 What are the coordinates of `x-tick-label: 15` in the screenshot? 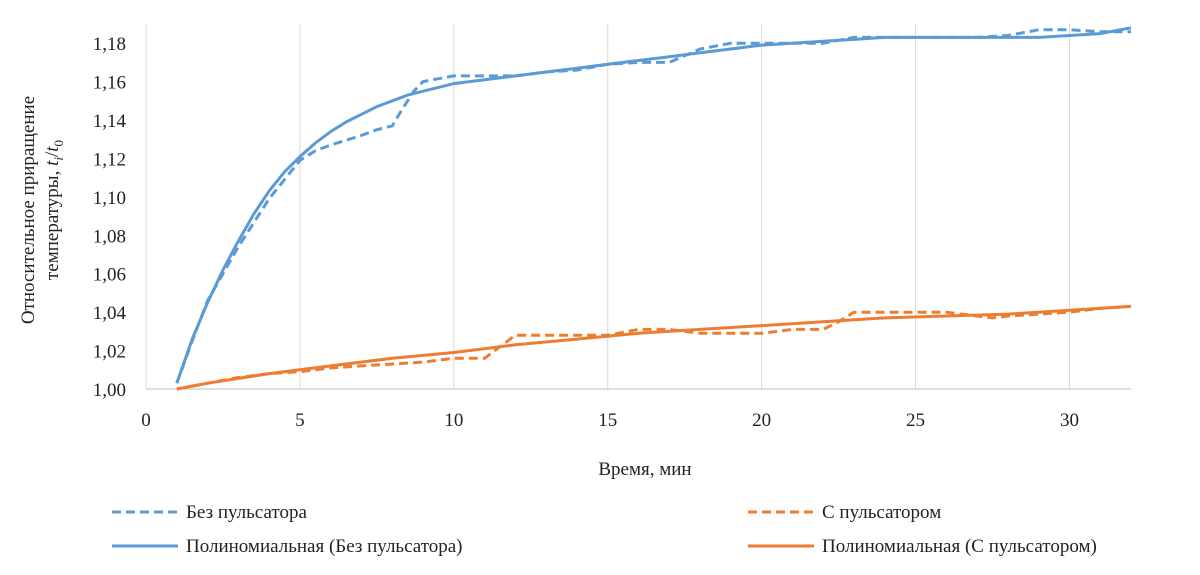 It's located at (607, 420).